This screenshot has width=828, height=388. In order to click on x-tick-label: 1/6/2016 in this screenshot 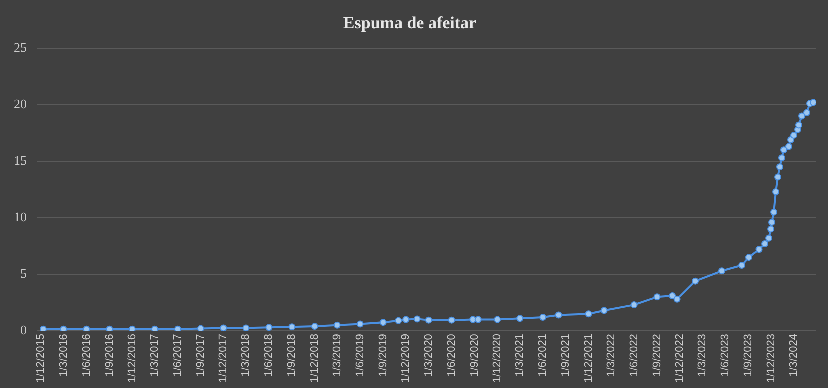, I will do `click(86, 355)`.